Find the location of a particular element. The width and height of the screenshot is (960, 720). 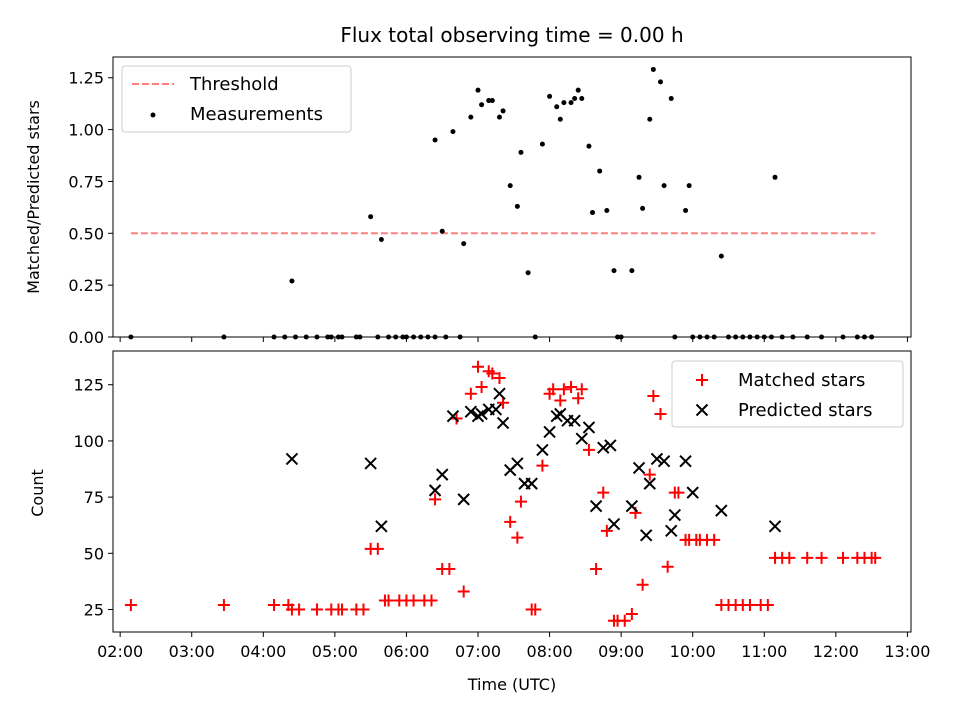

predicted-legend-label: Predicted stars is located at coordinates (805, 410).